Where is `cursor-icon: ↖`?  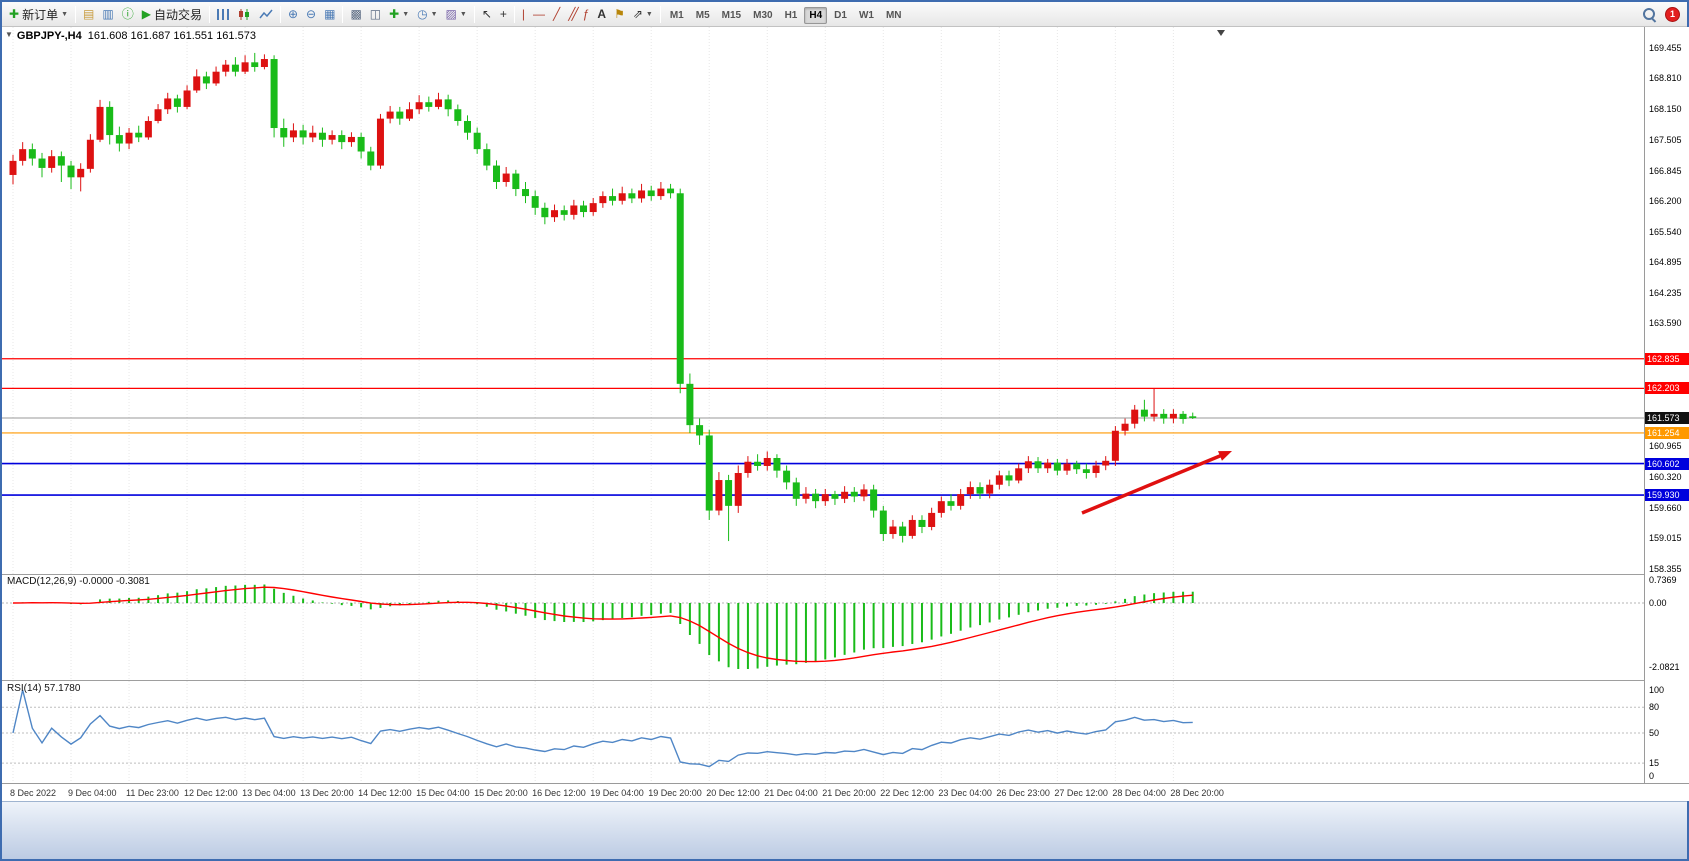
cursor-icon: ↖ is located at coordinates (486, 14).